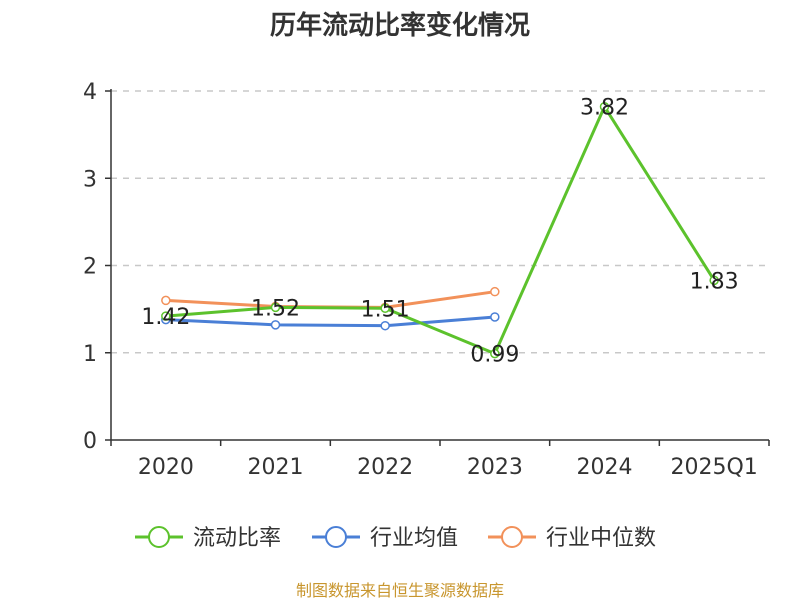 This screenshot has height=600, width=800. I want to click on chart-title: 历年流动比率变化情况, so click(400, 25).